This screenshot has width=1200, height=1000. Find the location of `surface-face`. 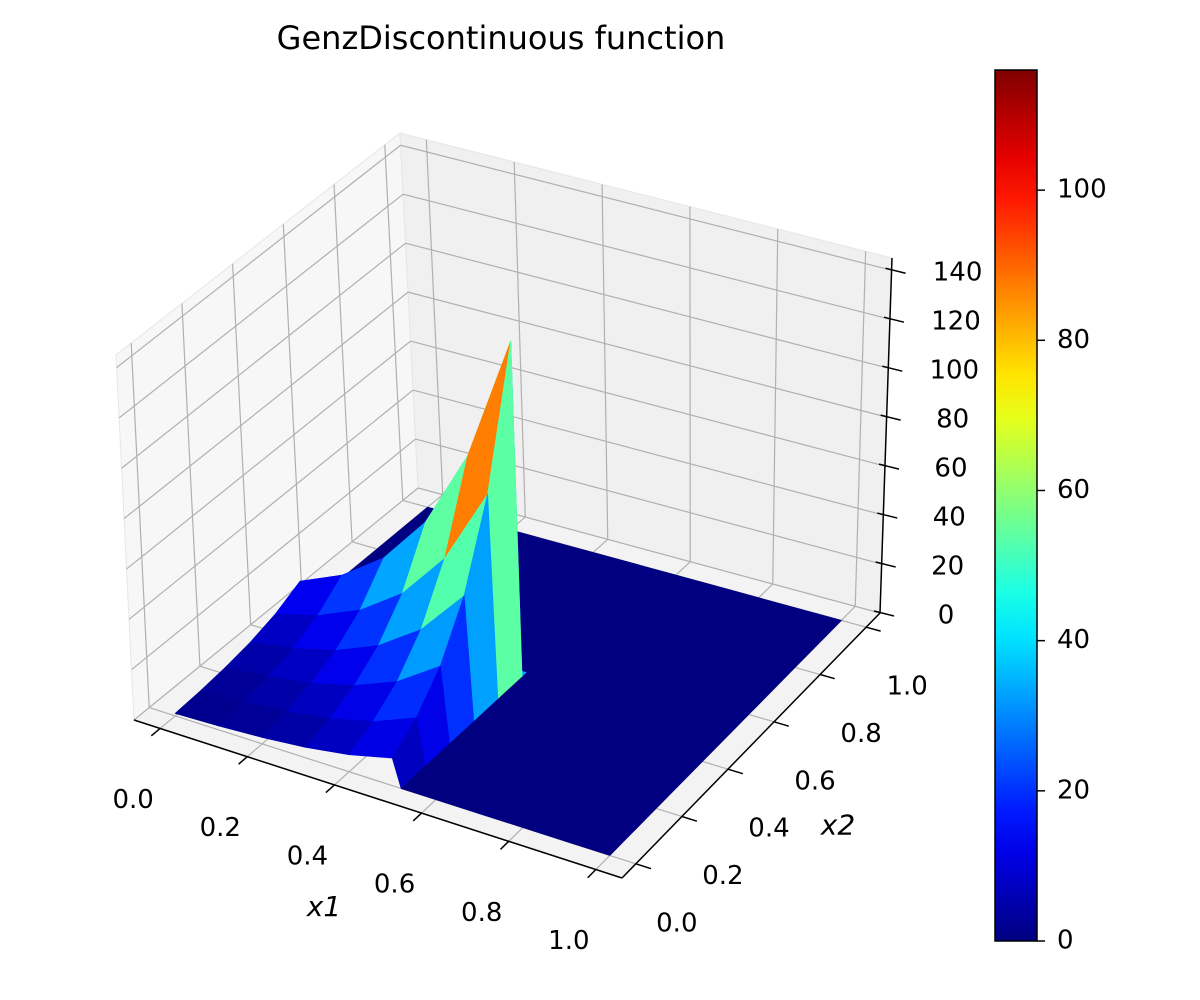

surface-face is located at coordinates (599, 836).